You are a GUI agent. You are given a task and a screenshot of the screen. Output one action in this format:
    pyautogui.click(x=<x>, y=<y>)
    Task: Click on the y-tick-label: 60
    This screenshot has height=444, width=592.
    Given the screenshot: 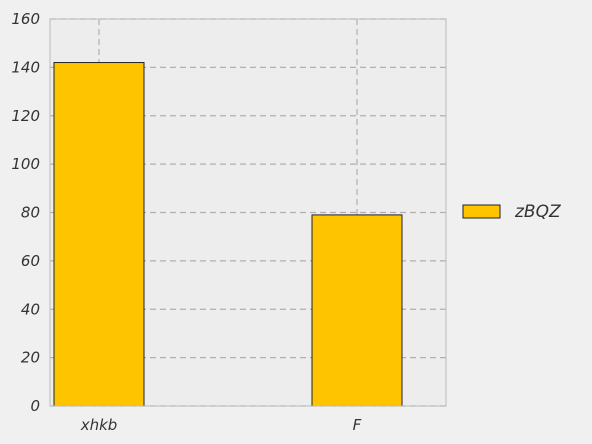 What is the action you would take?
    pyautogui.click(x=30, y=261)
    